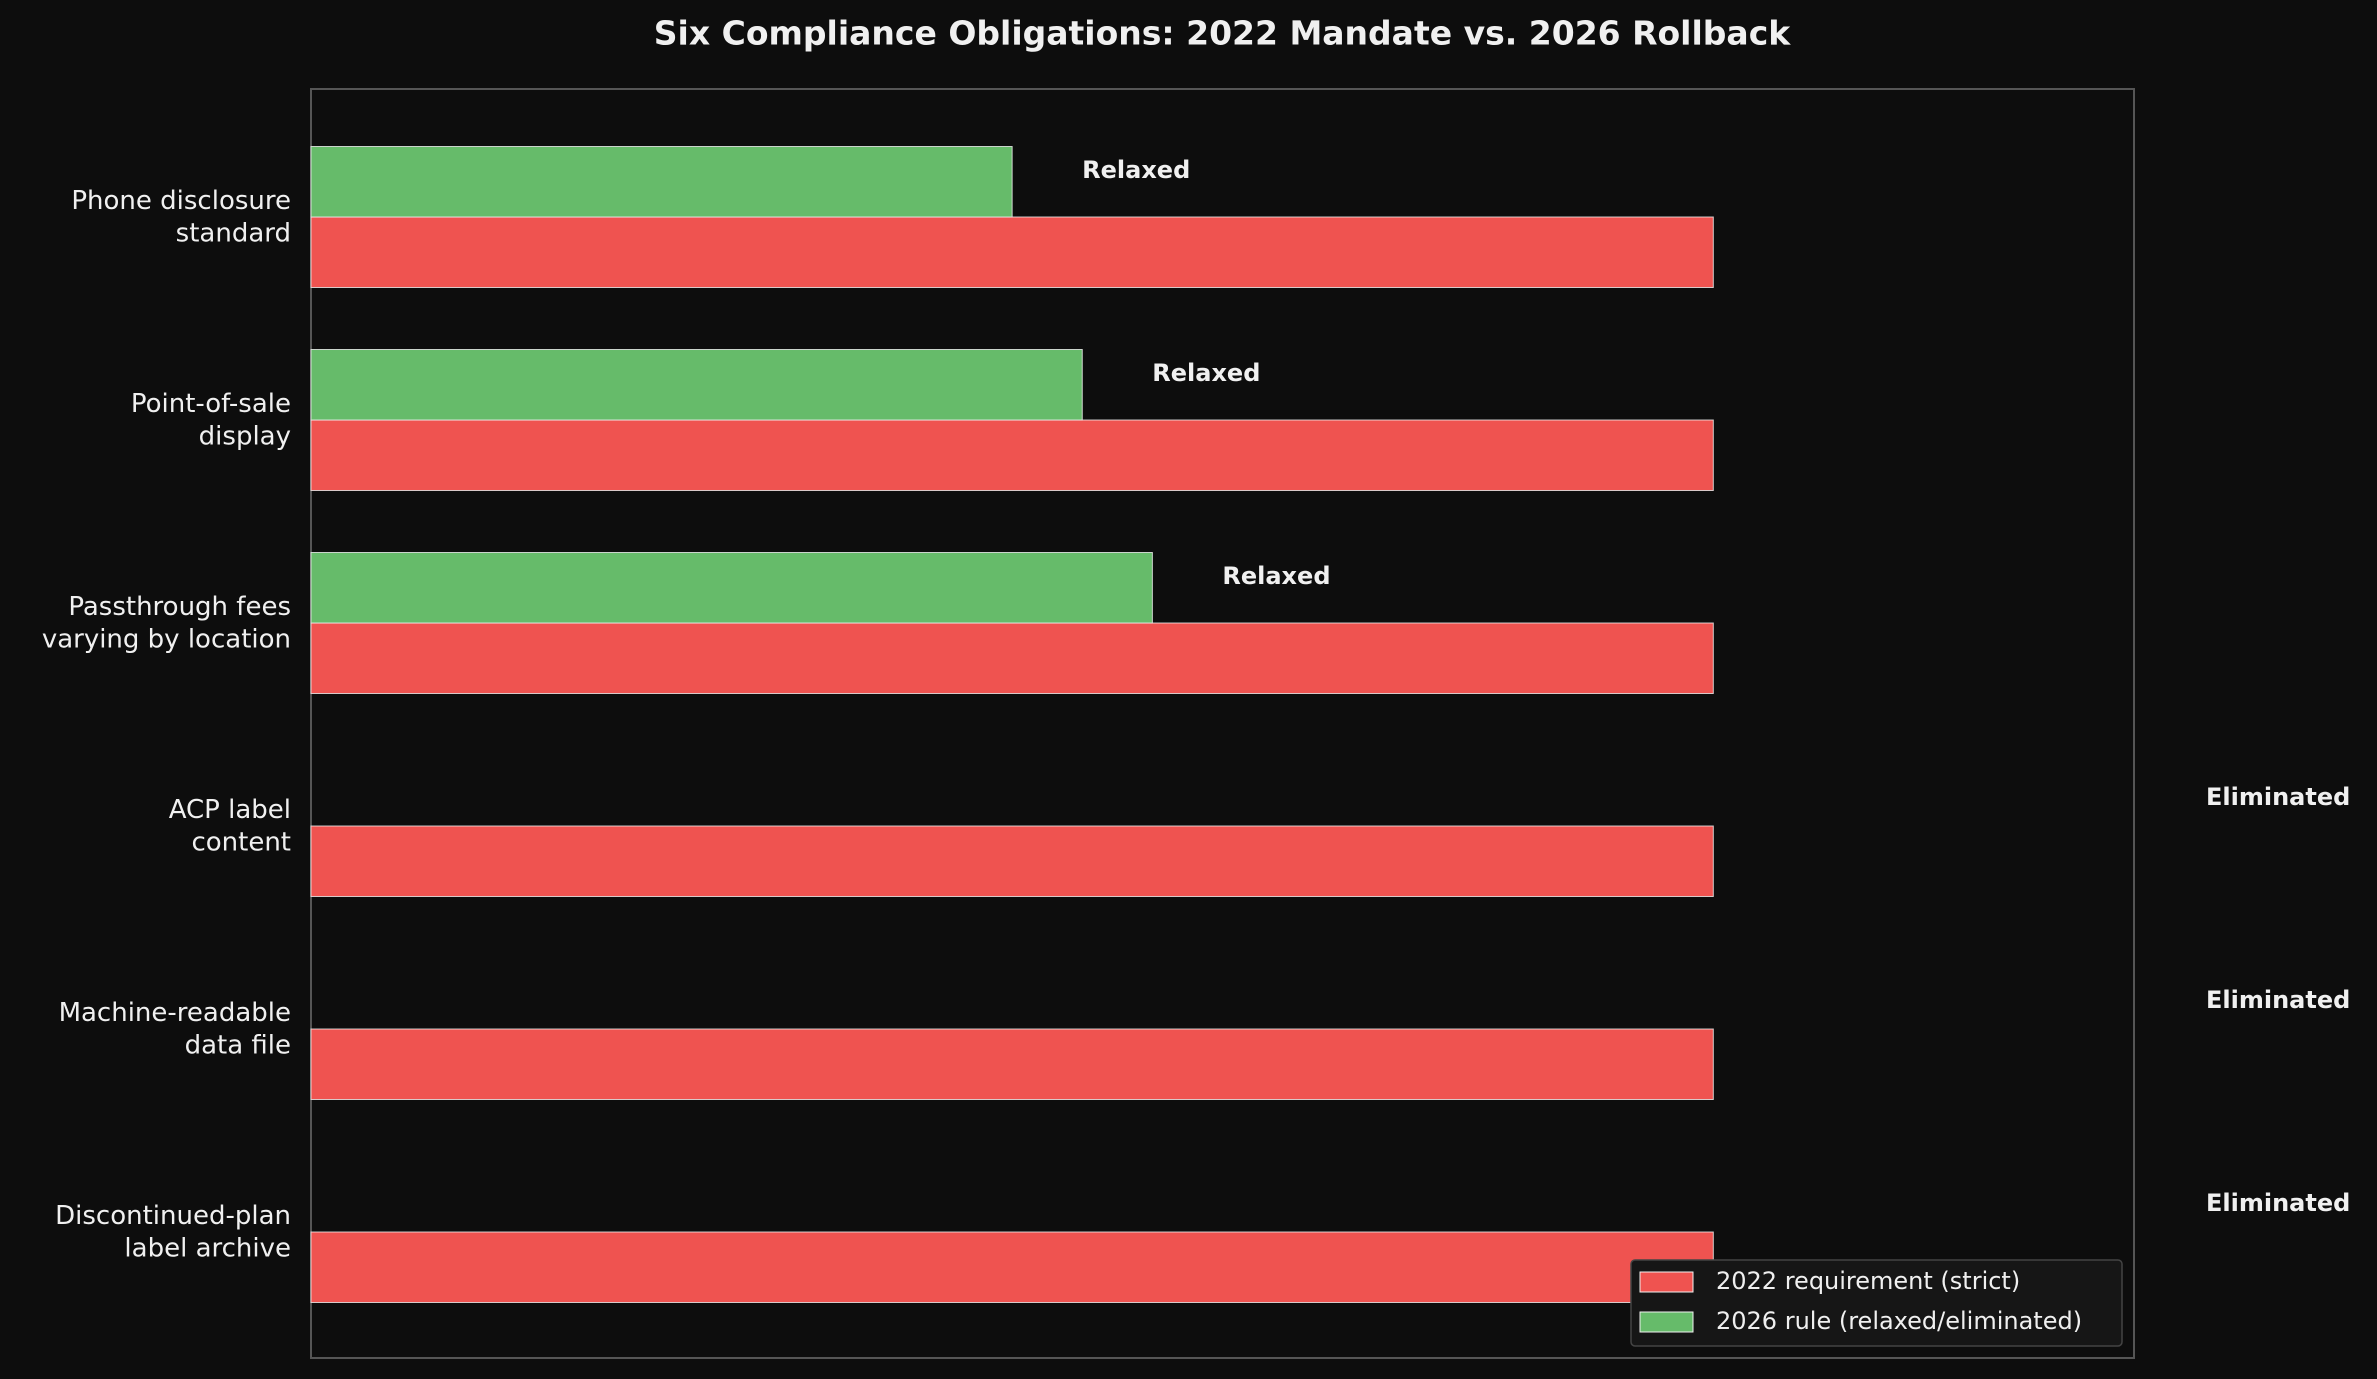 The width and height of the screenshot is (2377, 1379). Describe the element at coordinates (1876, 1303) in the screenshot. I see `legend-box` at that location.